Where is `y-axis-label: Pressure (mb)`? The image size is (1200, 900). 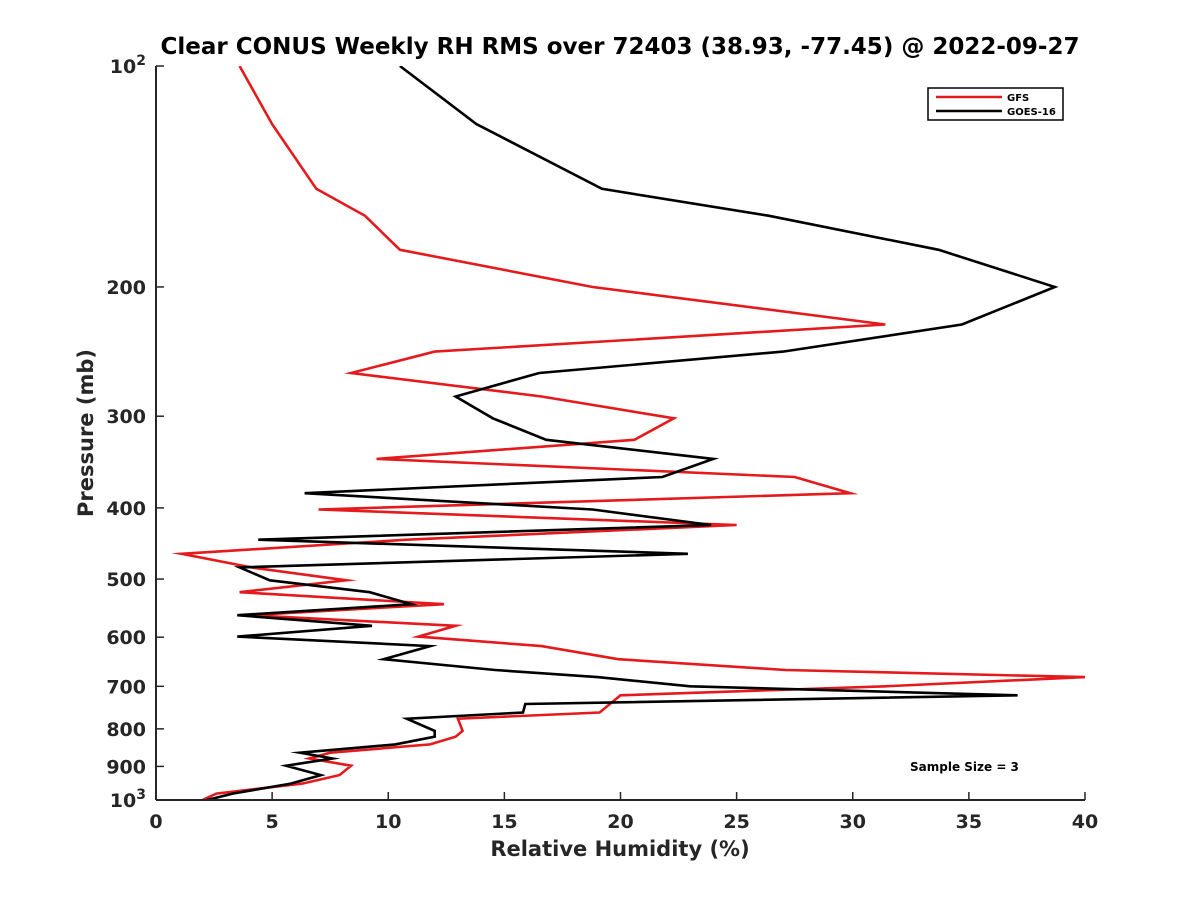 y-axis-label: Pressure (mb) is located at coordinates (86, 433).